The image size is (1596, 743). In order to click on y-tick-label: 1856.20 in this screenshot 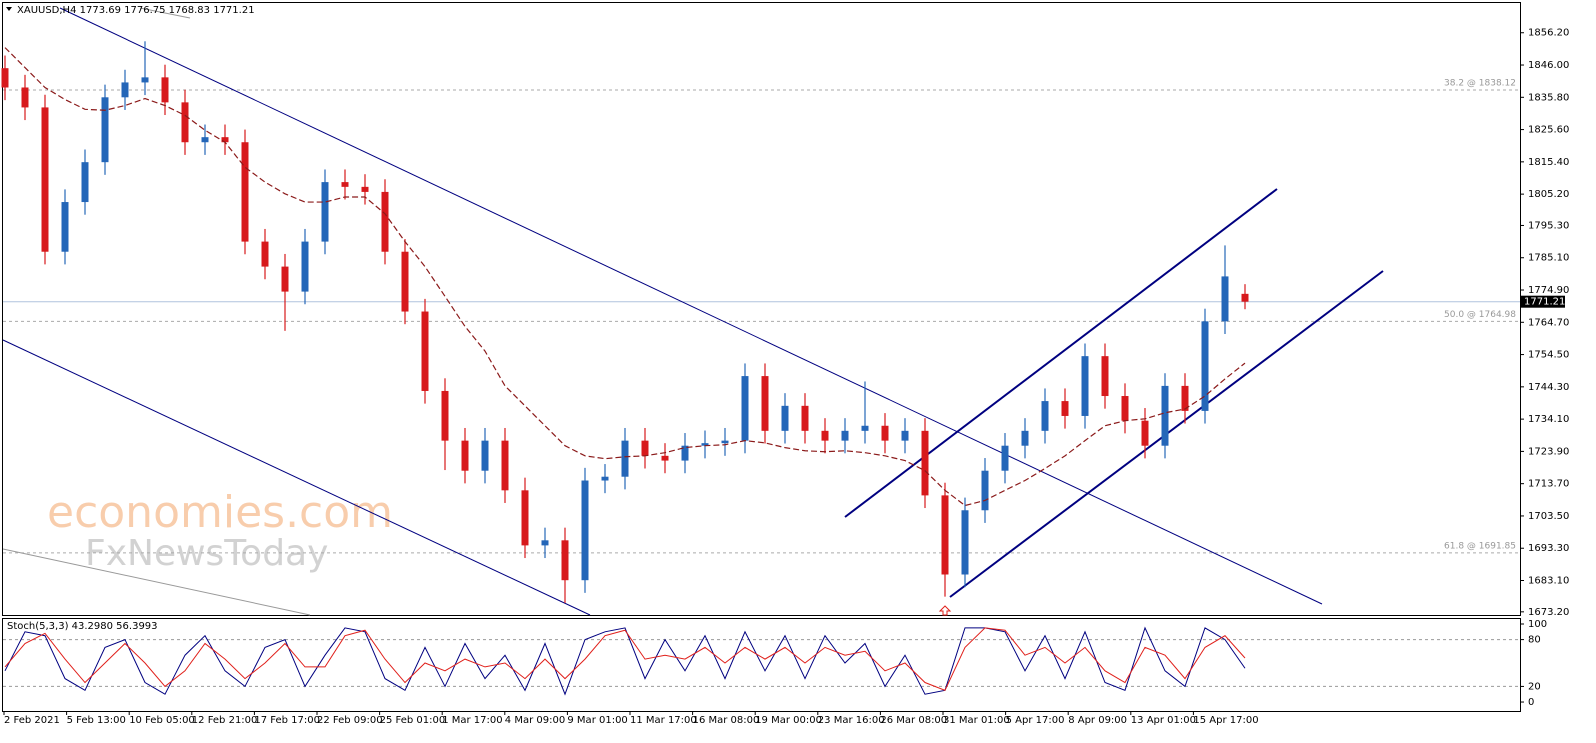, I will do `click(1548, 33)`.